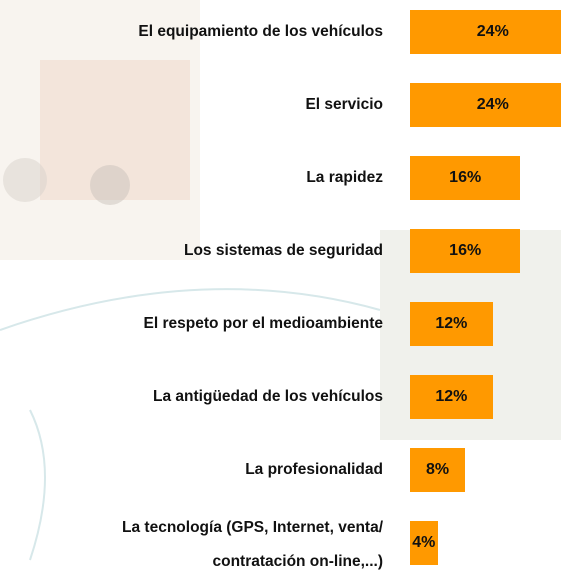  What do you see at coordinates (314, 469) in the screenshot?
I see `category-label: La profesionalidad` at bounding box center [314, 469].